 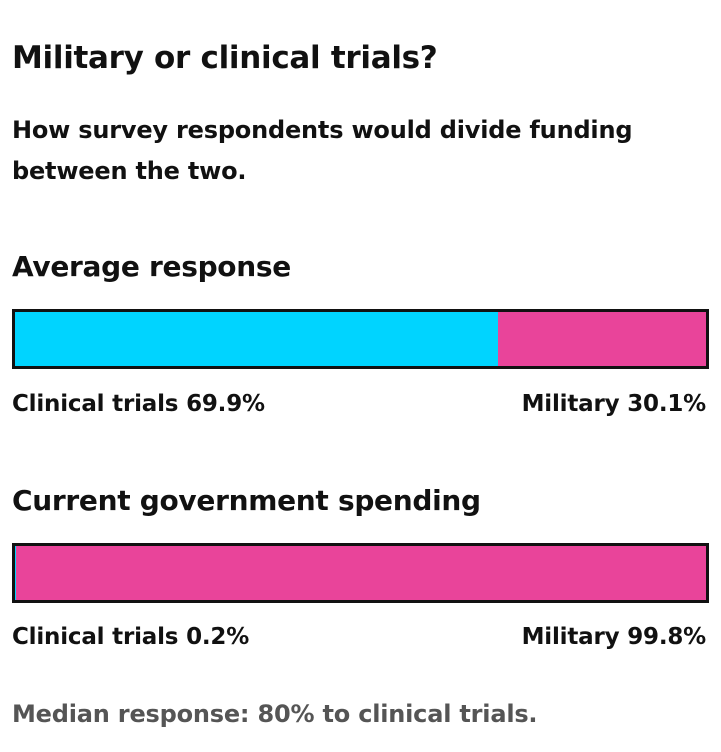 I want to click on average-response-military-label: Military 30.1%, so click(x=614, y=404).